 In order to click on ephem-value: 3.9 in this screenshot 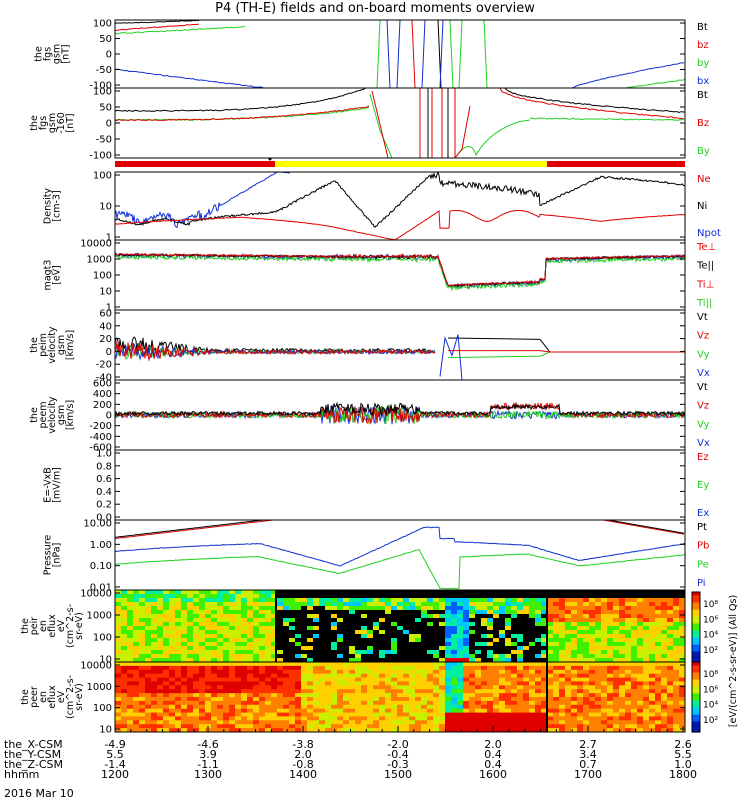, I will do `click(208, 754)`.